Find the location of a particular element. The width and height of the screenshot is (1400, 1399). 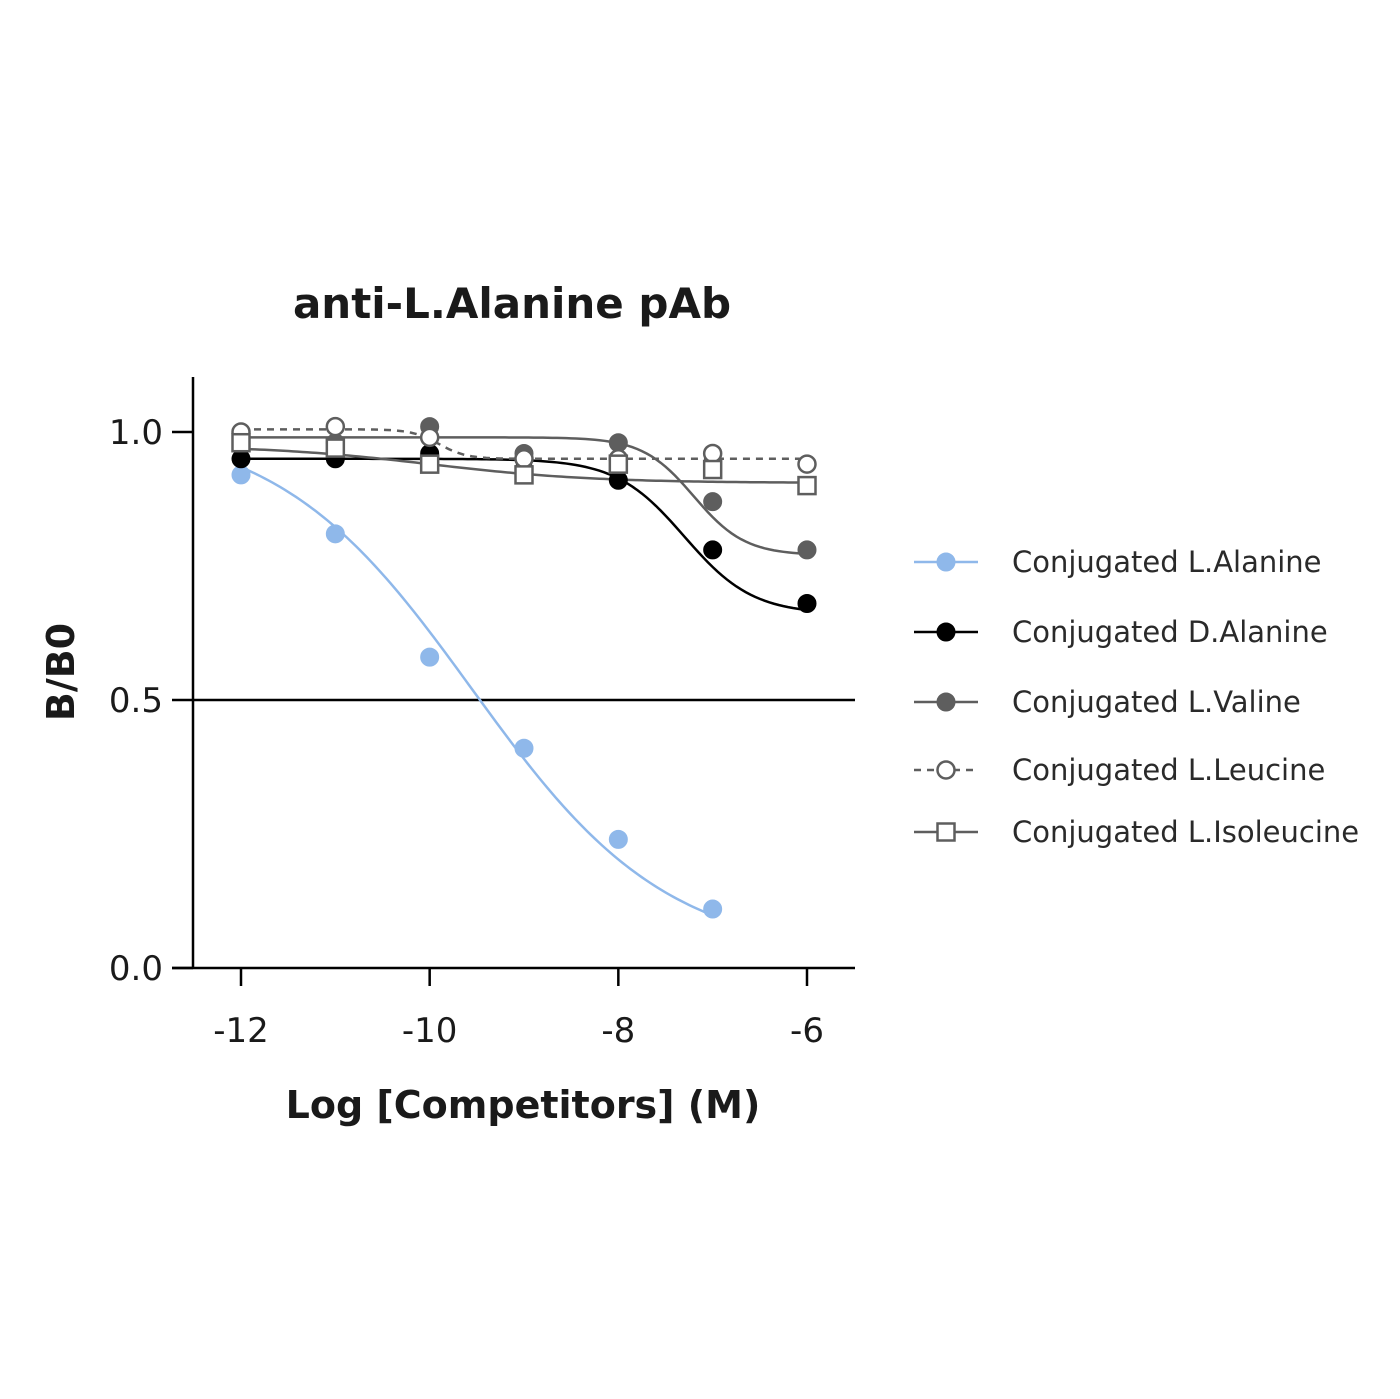

legend-item: Conjugated D.Alanine is located at coordinates (1121, 632).